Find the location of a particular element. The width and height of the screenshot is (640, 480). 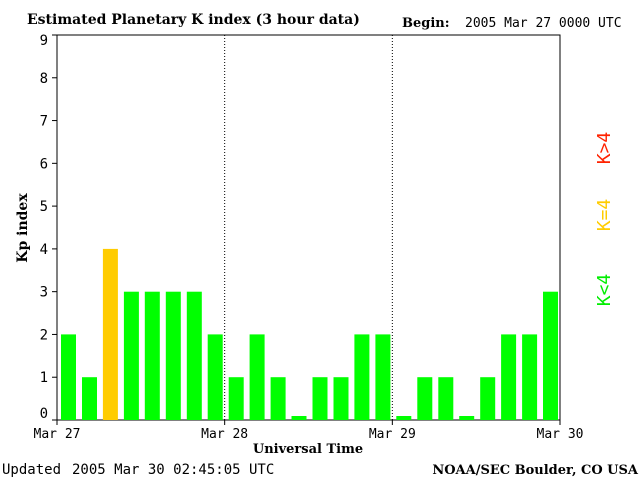

y-tick-label: 4 is located at coordinates (44, 250).